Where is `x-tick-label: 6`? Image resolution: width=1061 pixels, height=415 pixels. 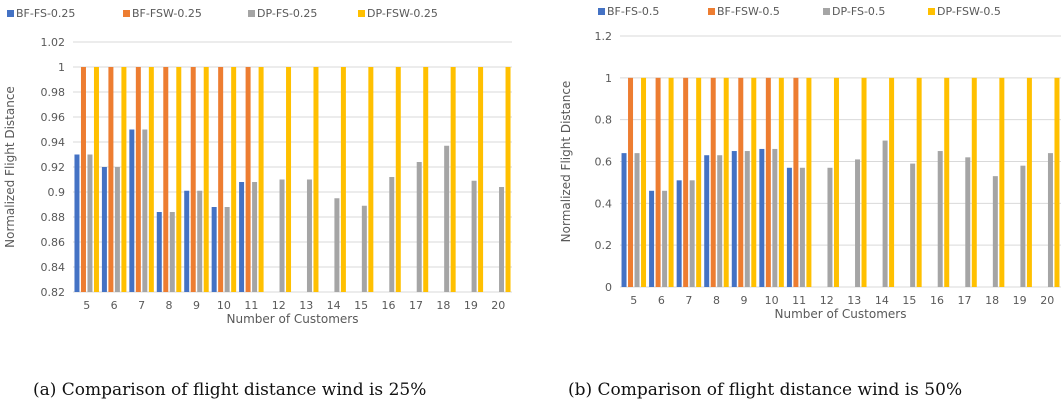
x-tick-label: 6 is located at coordinates (661, 300).